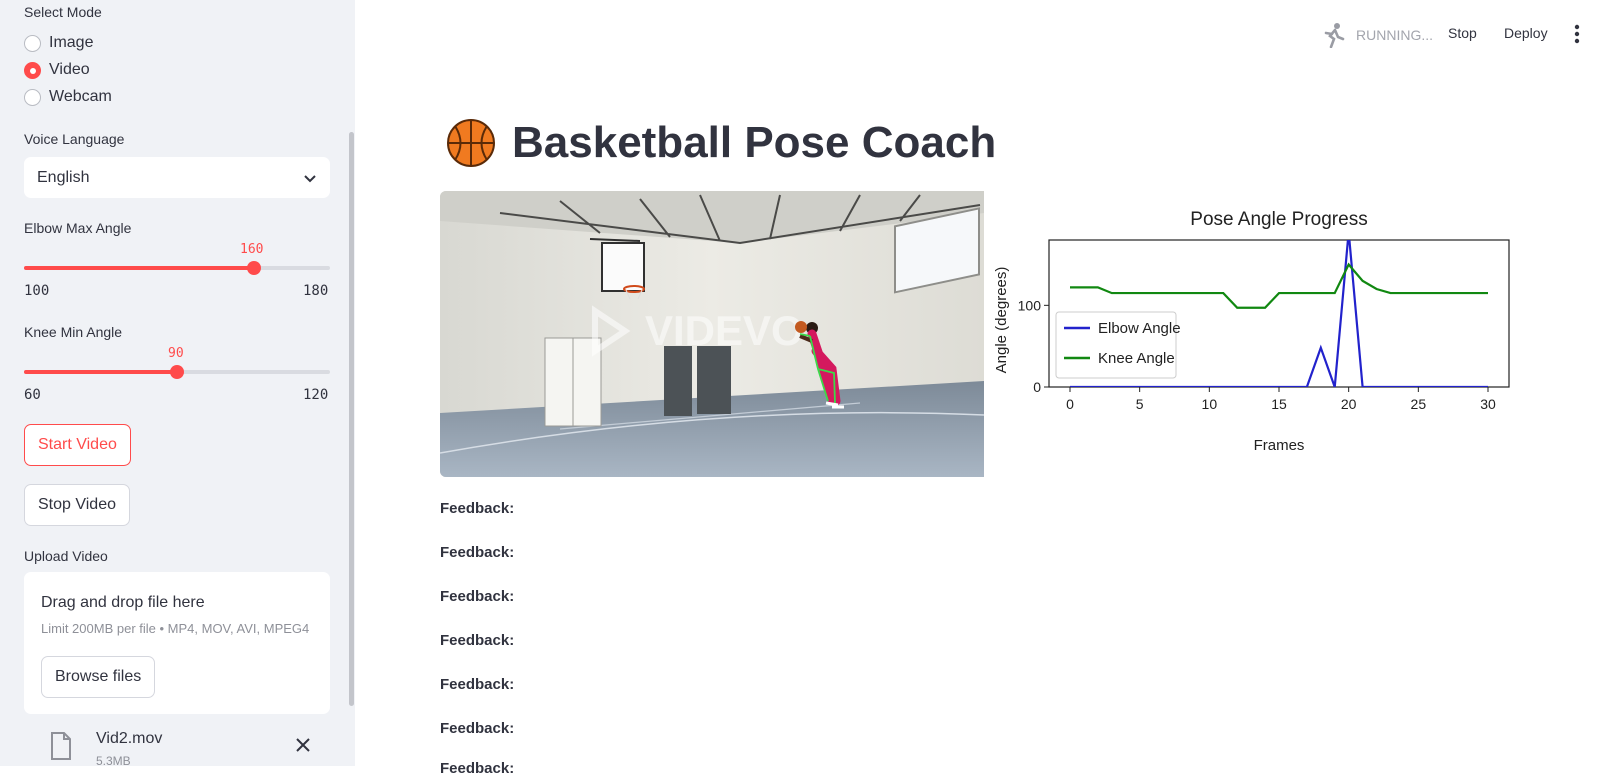 This screenshot has width=1600, height=777. I want to click on elbow-slider-track, so click(177, 268).